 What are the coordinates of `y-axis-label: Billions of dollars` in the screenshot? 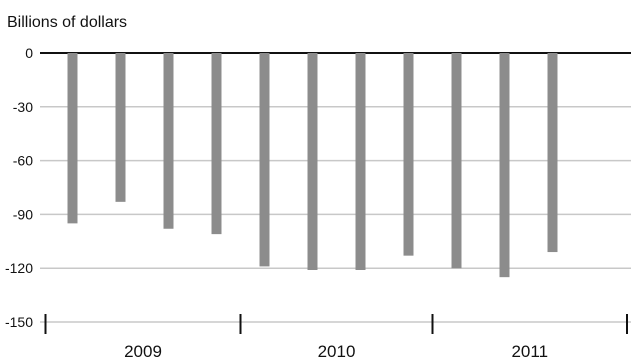 It's located at (67, 22).